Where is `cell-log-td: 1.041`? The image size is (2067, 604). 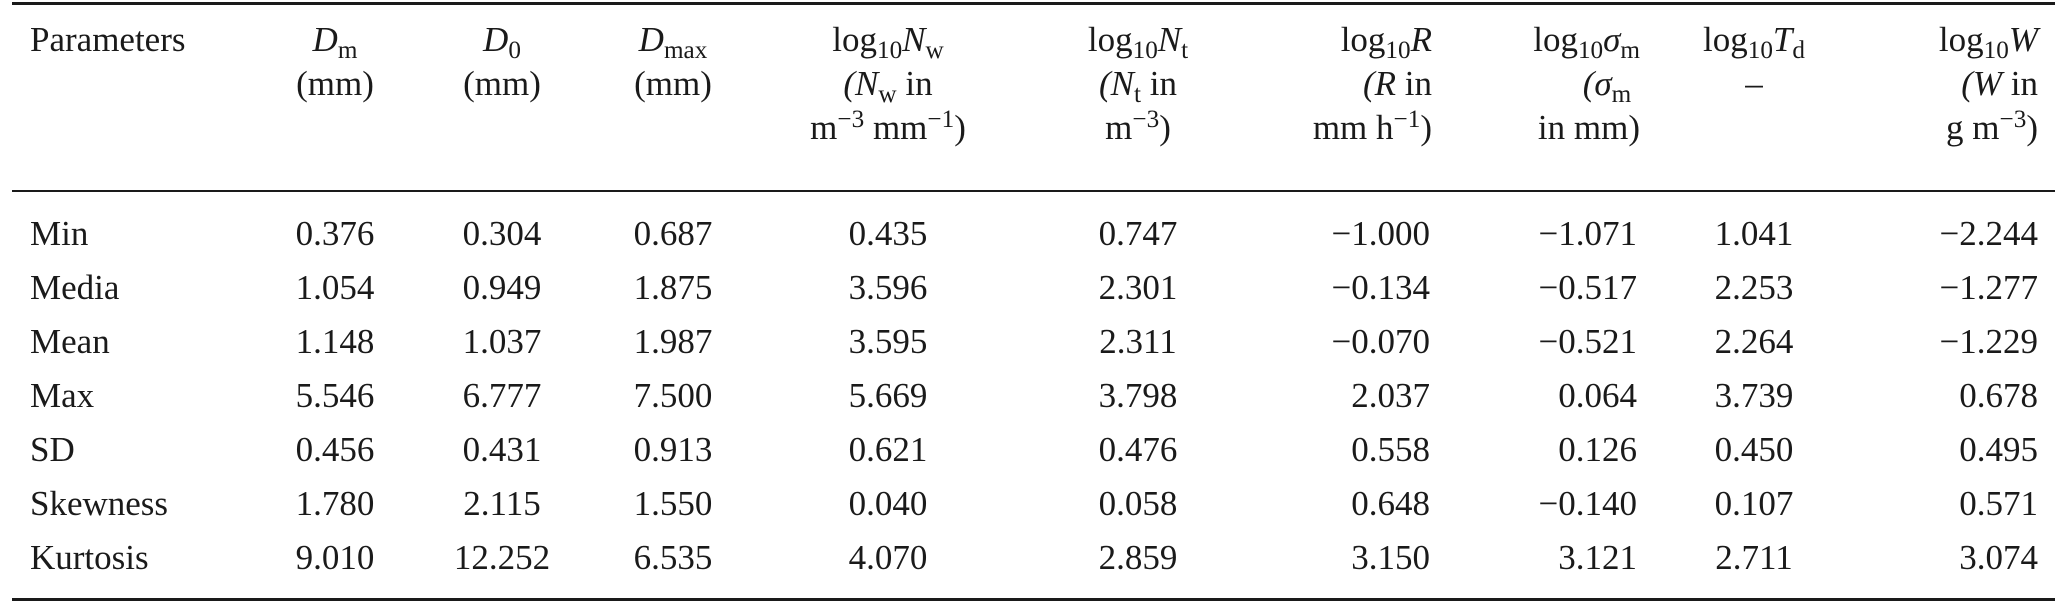
cell-log-td: 1.041 is located at coordinates (1754, 233).